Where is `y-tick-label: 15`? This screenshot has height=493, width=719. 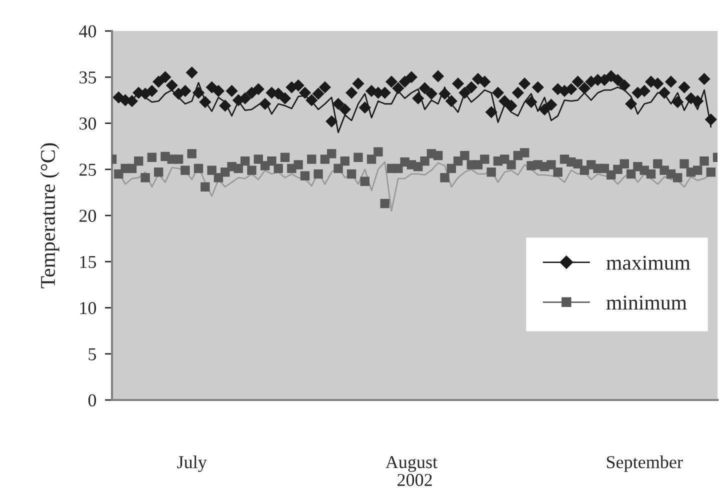 y-tick-label: 15 is located at coordinates (88, 262).